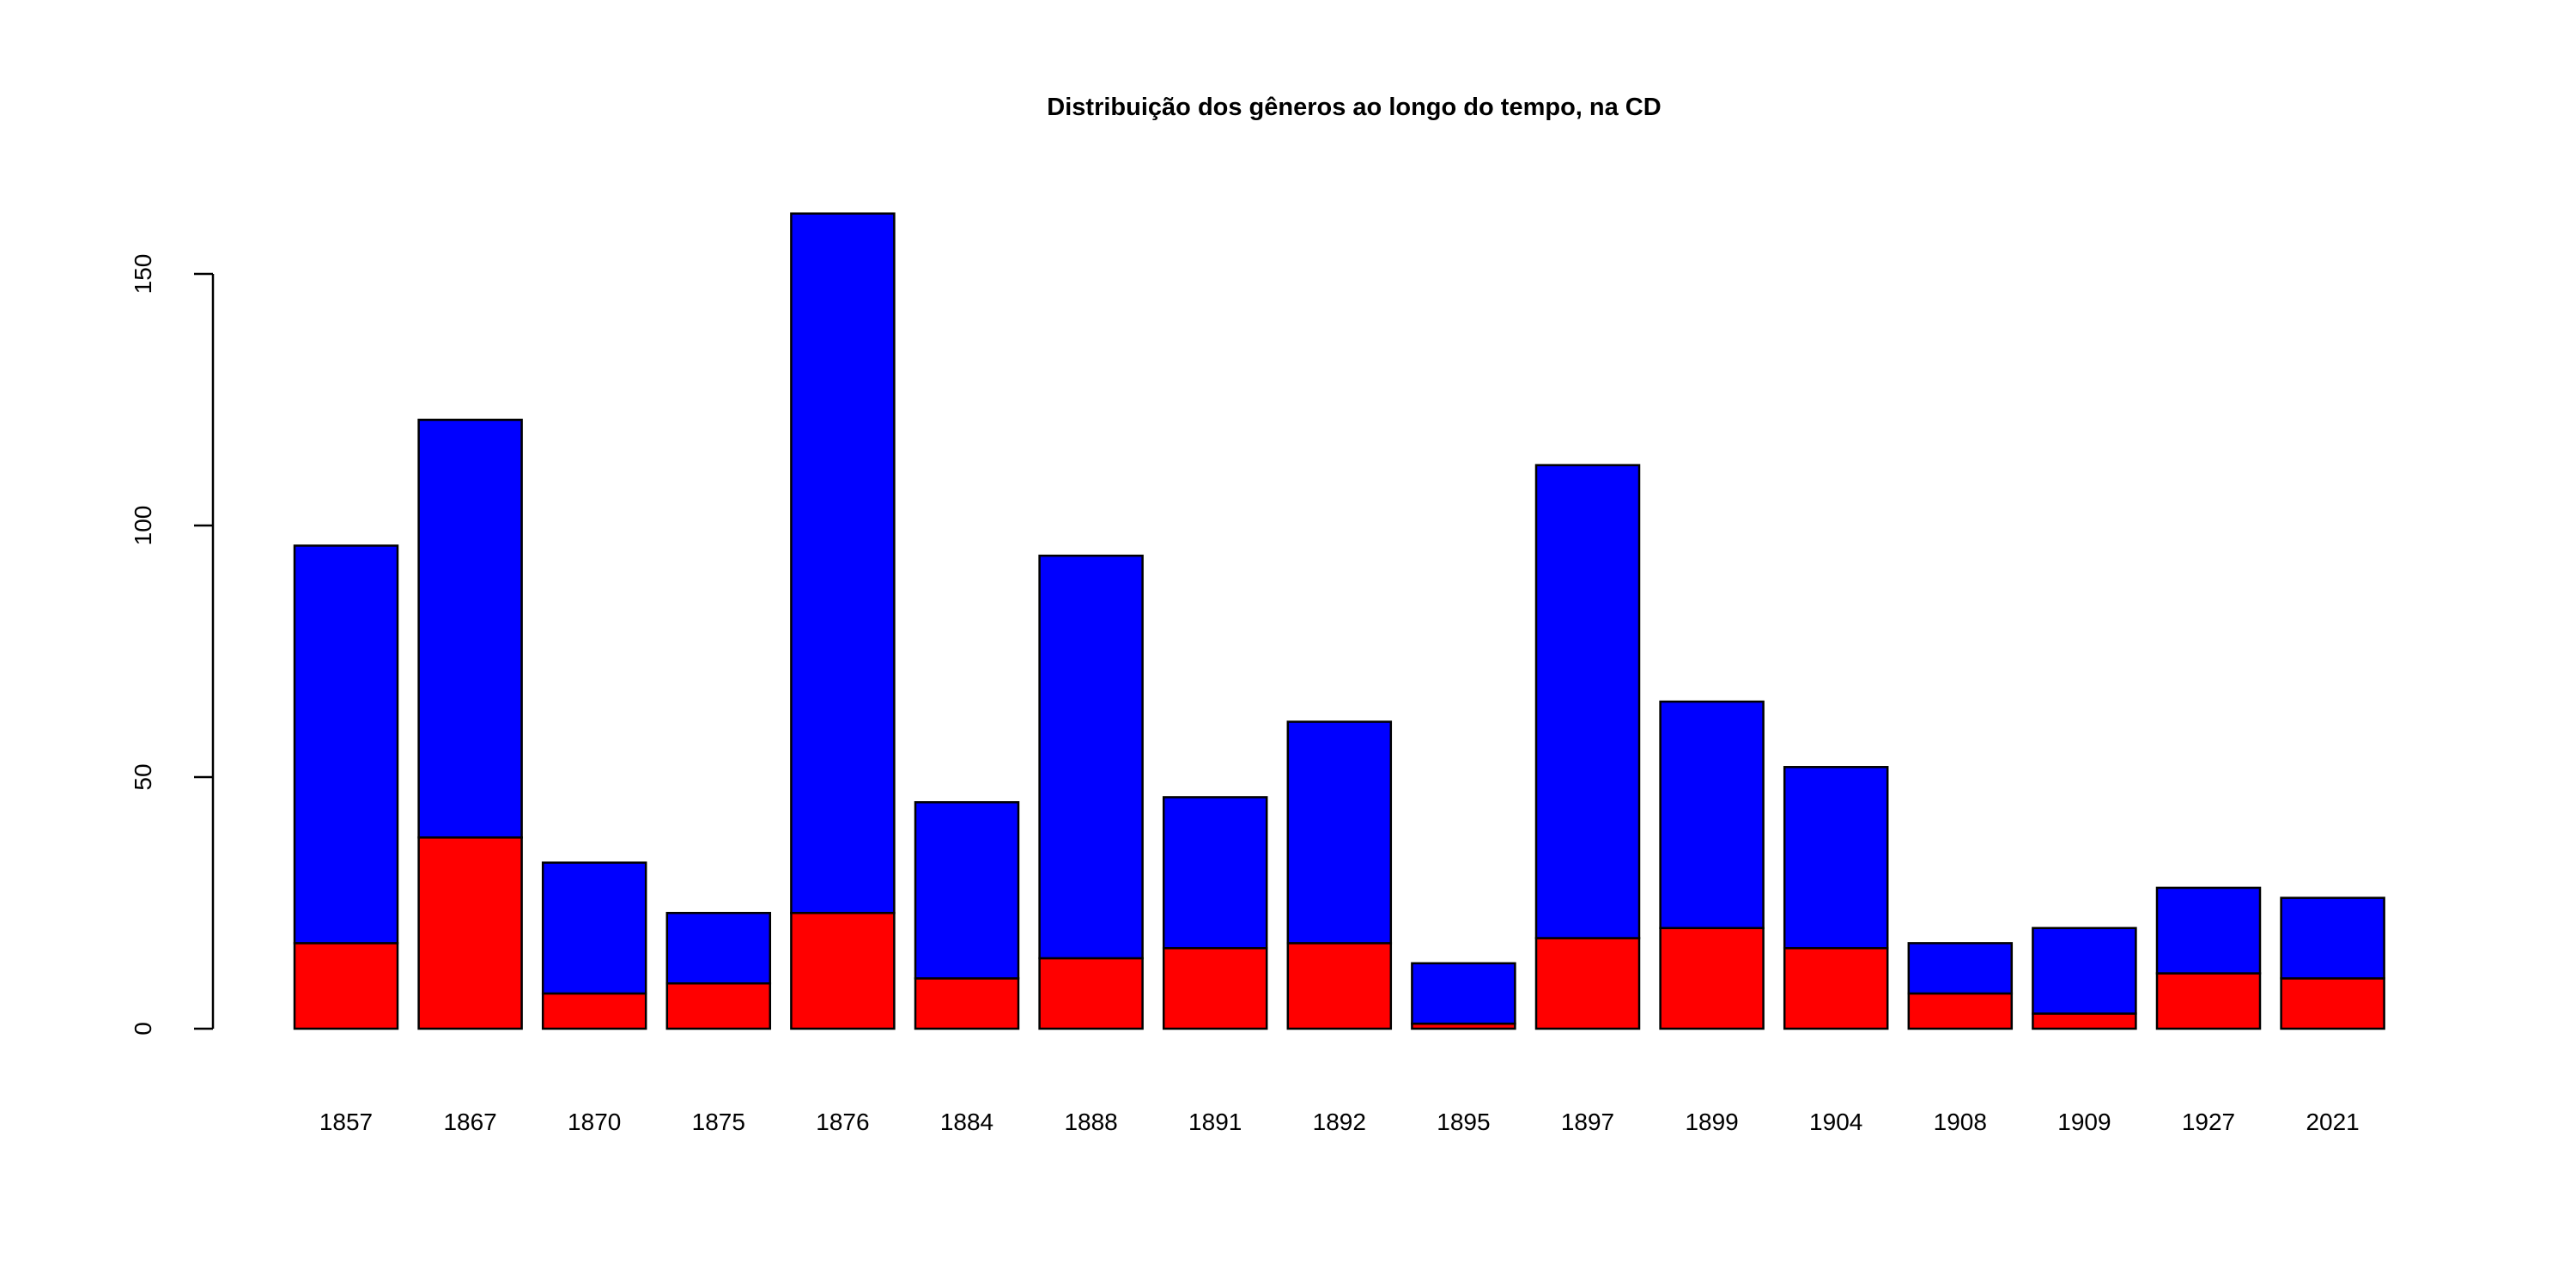 This screenshot has width=2576, height=1288. Describe the element at coordinates (143, 526) in the screenshot. I see `y-tick-label: 100` at that location.